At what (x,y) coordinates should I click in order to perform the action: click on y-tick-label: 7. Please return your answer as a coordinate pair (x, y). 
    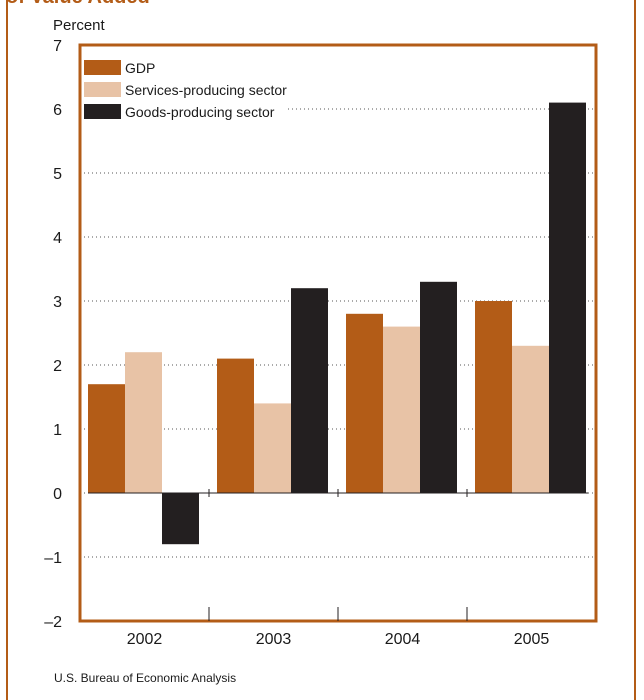
    Looking at the image, I should click on (57, 46).